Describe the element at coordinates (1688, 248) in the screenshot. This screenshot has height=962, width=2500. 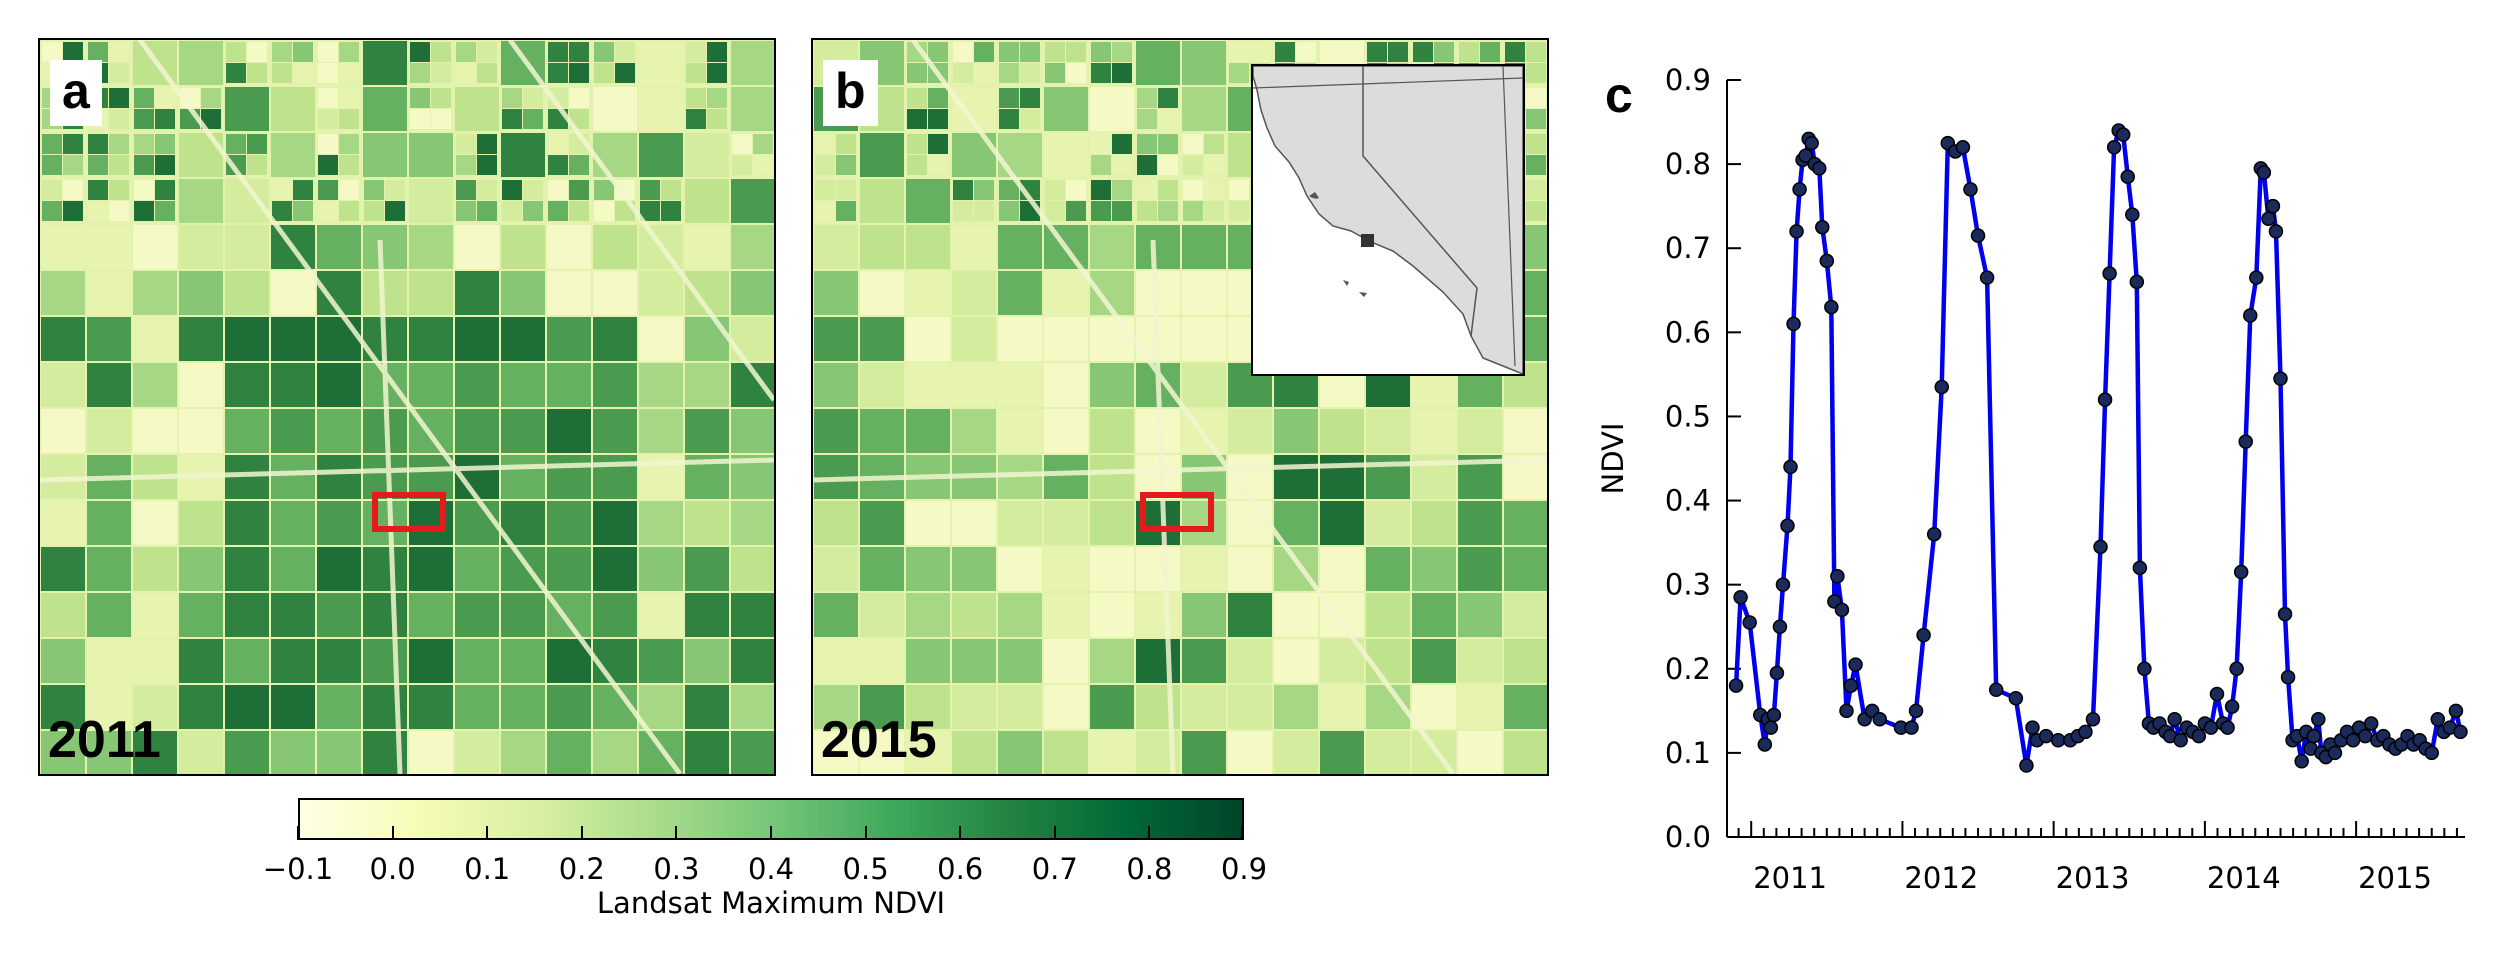
I see `y-tick-label: 0.7` at that location.